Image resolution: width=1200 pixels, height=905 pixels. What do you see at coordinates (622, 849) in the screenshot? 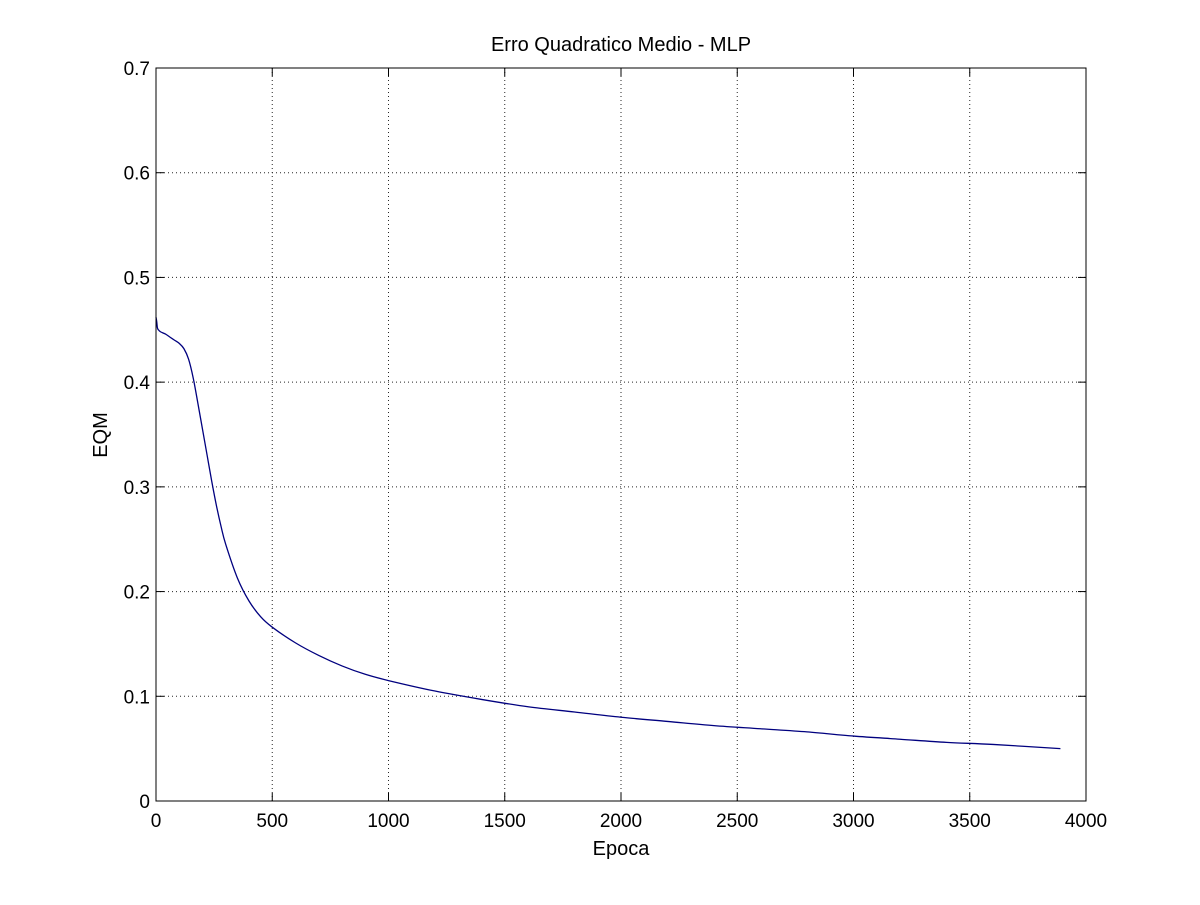
I see `x-axis-label: Epoca` at bounding box center [622, 849].